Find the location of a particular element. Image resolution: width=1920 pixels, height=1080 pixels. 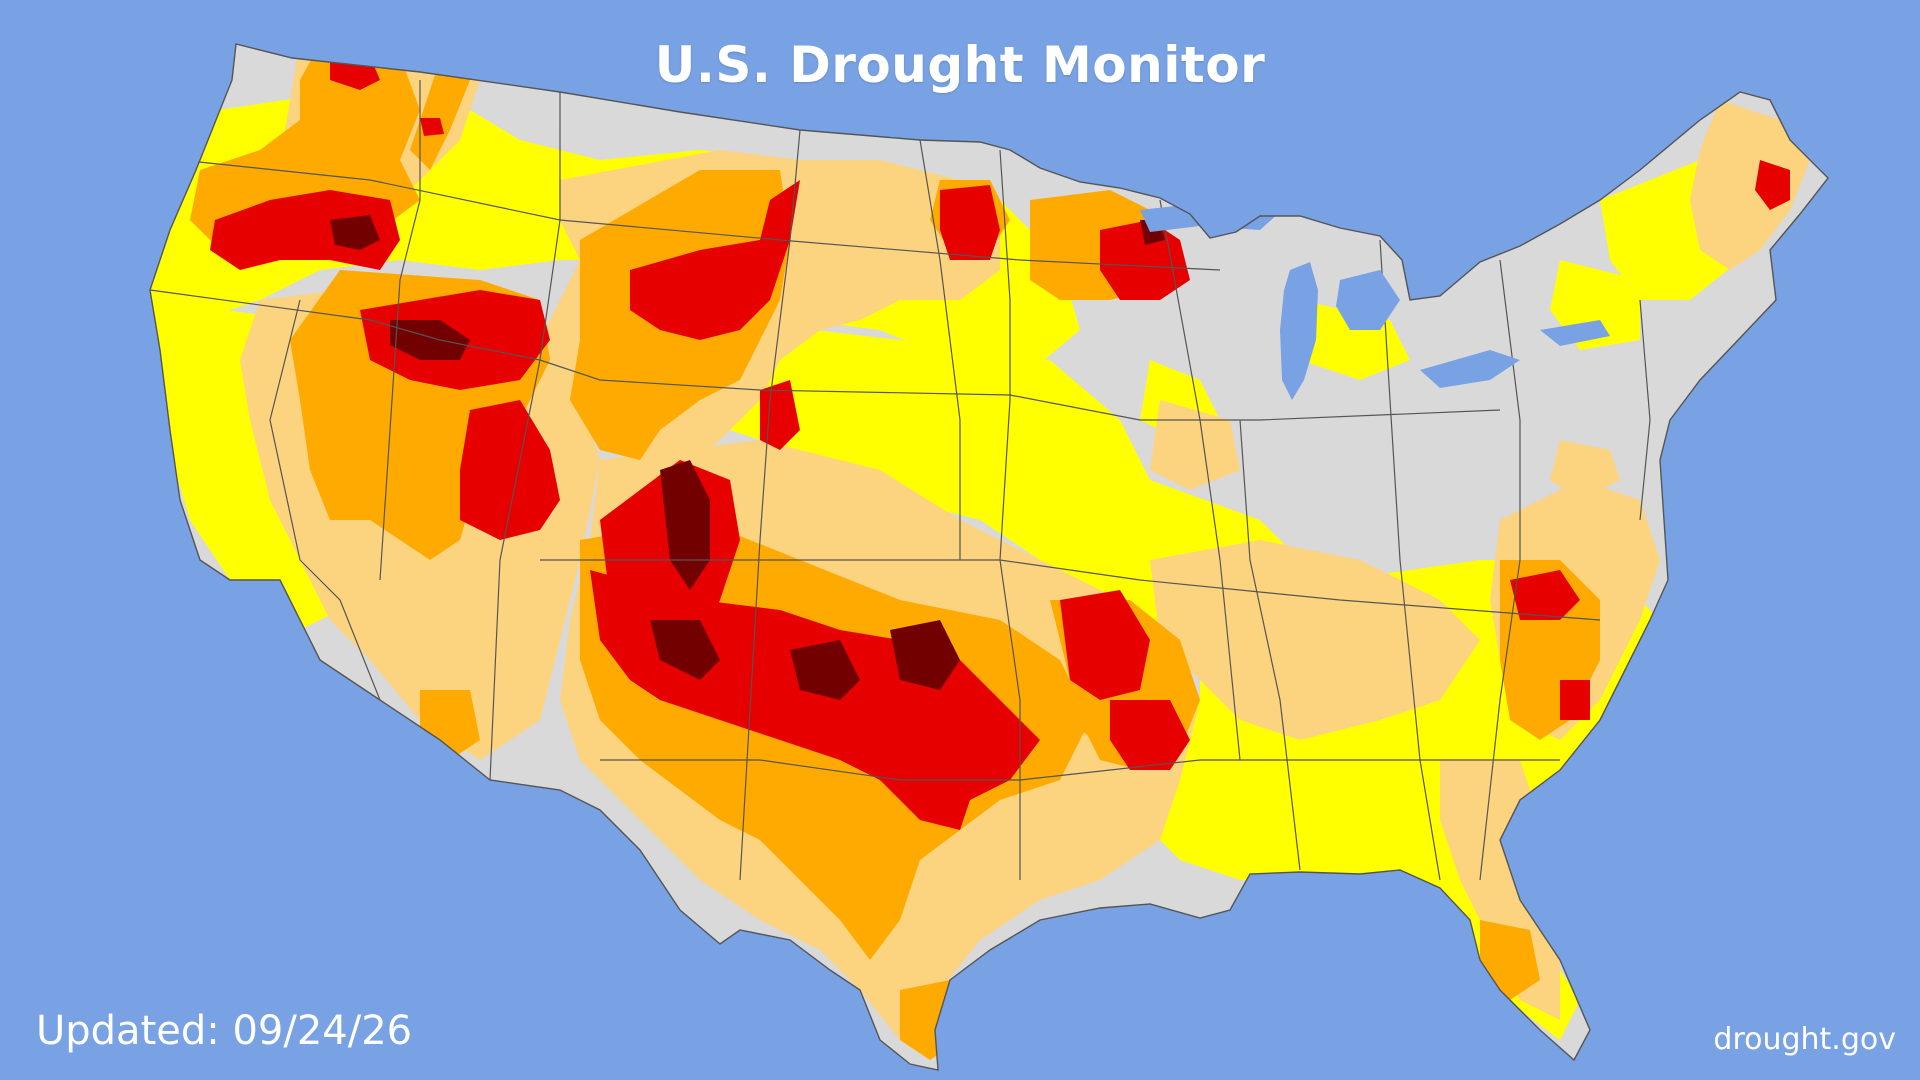

great-lakes is located at coordinates (1375, 300).